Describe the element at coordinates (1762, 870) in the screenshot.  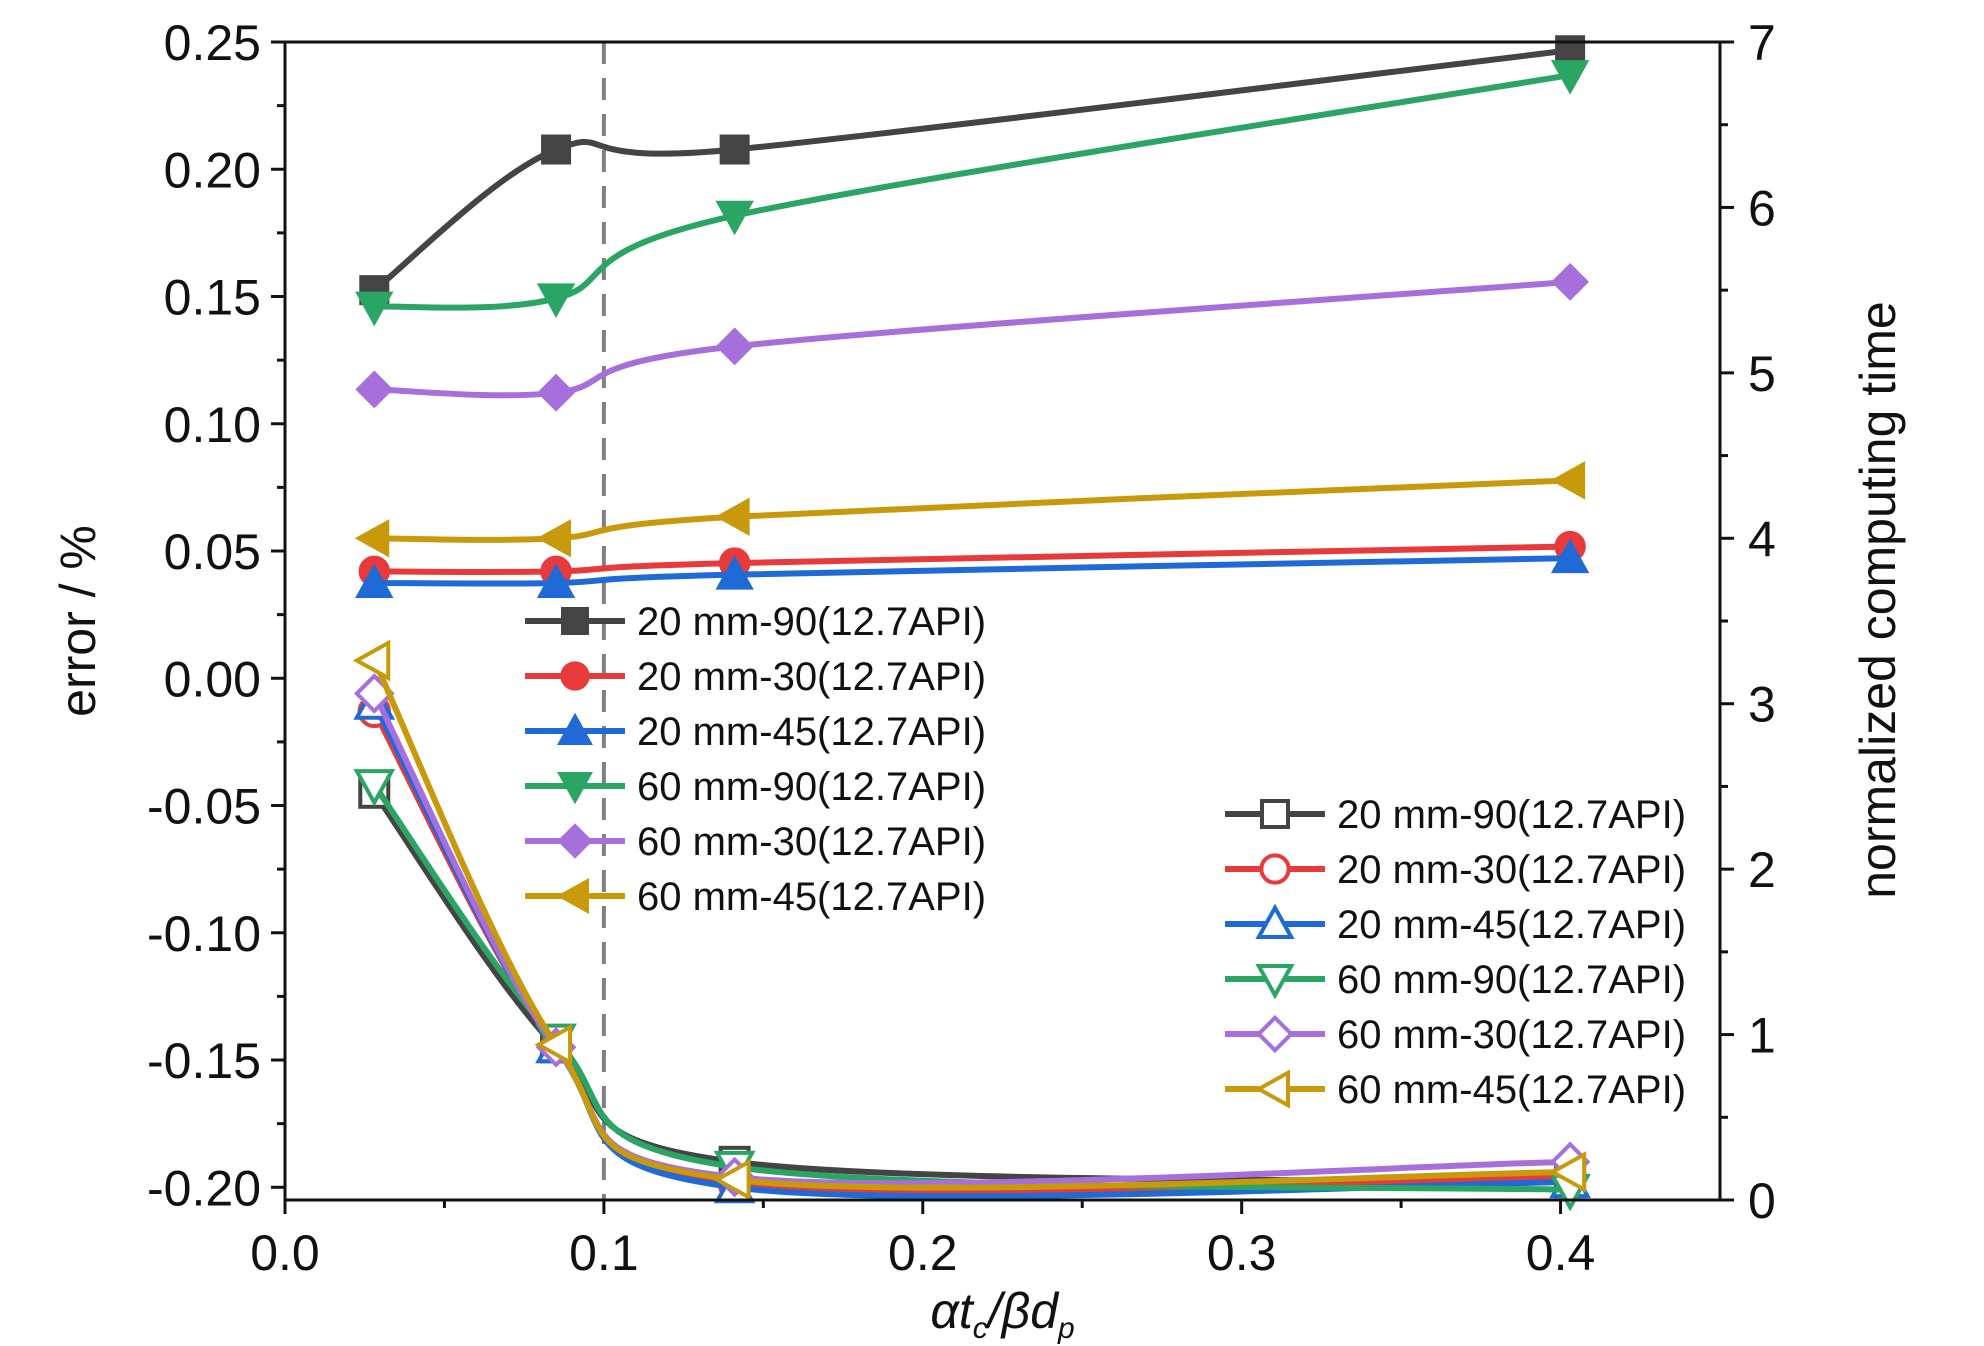
I see `y-right-tick-label: 2` at that location.